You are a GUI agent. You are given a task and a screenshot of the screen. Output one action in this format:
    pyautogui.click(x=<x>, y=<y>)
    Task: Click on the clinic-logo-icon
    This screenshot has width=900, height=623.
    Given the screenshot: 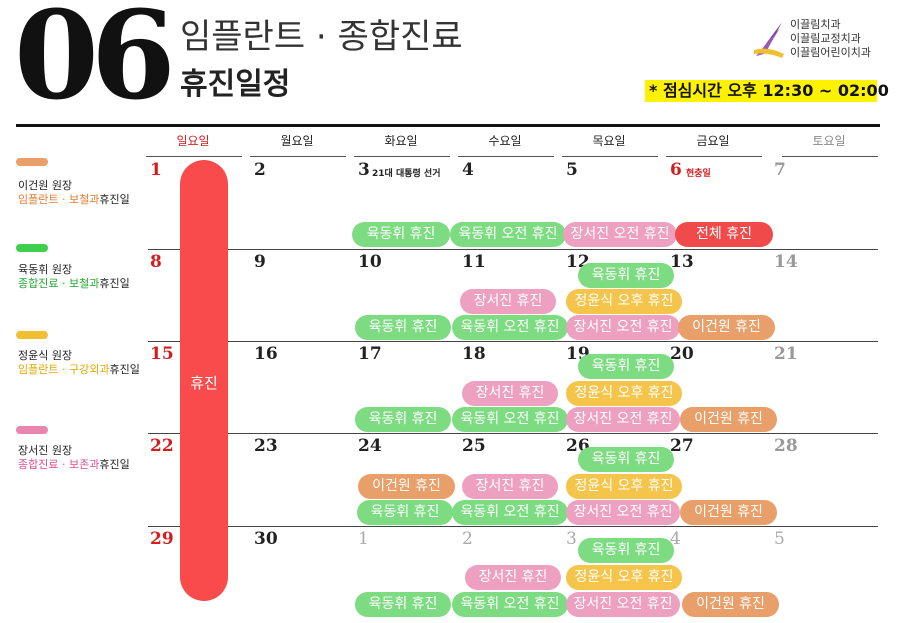 What is the action you would take?
    pyautogui.click(x=769, y=40)
    